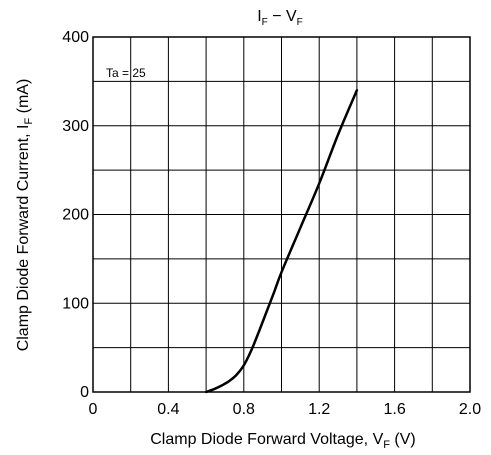 The height and width of the screenshot is (455, 491). What do you see at coordinates (280, 18) in the screenshot?
I see `chart-title: IF − VF` at bounding box center [280, 18].